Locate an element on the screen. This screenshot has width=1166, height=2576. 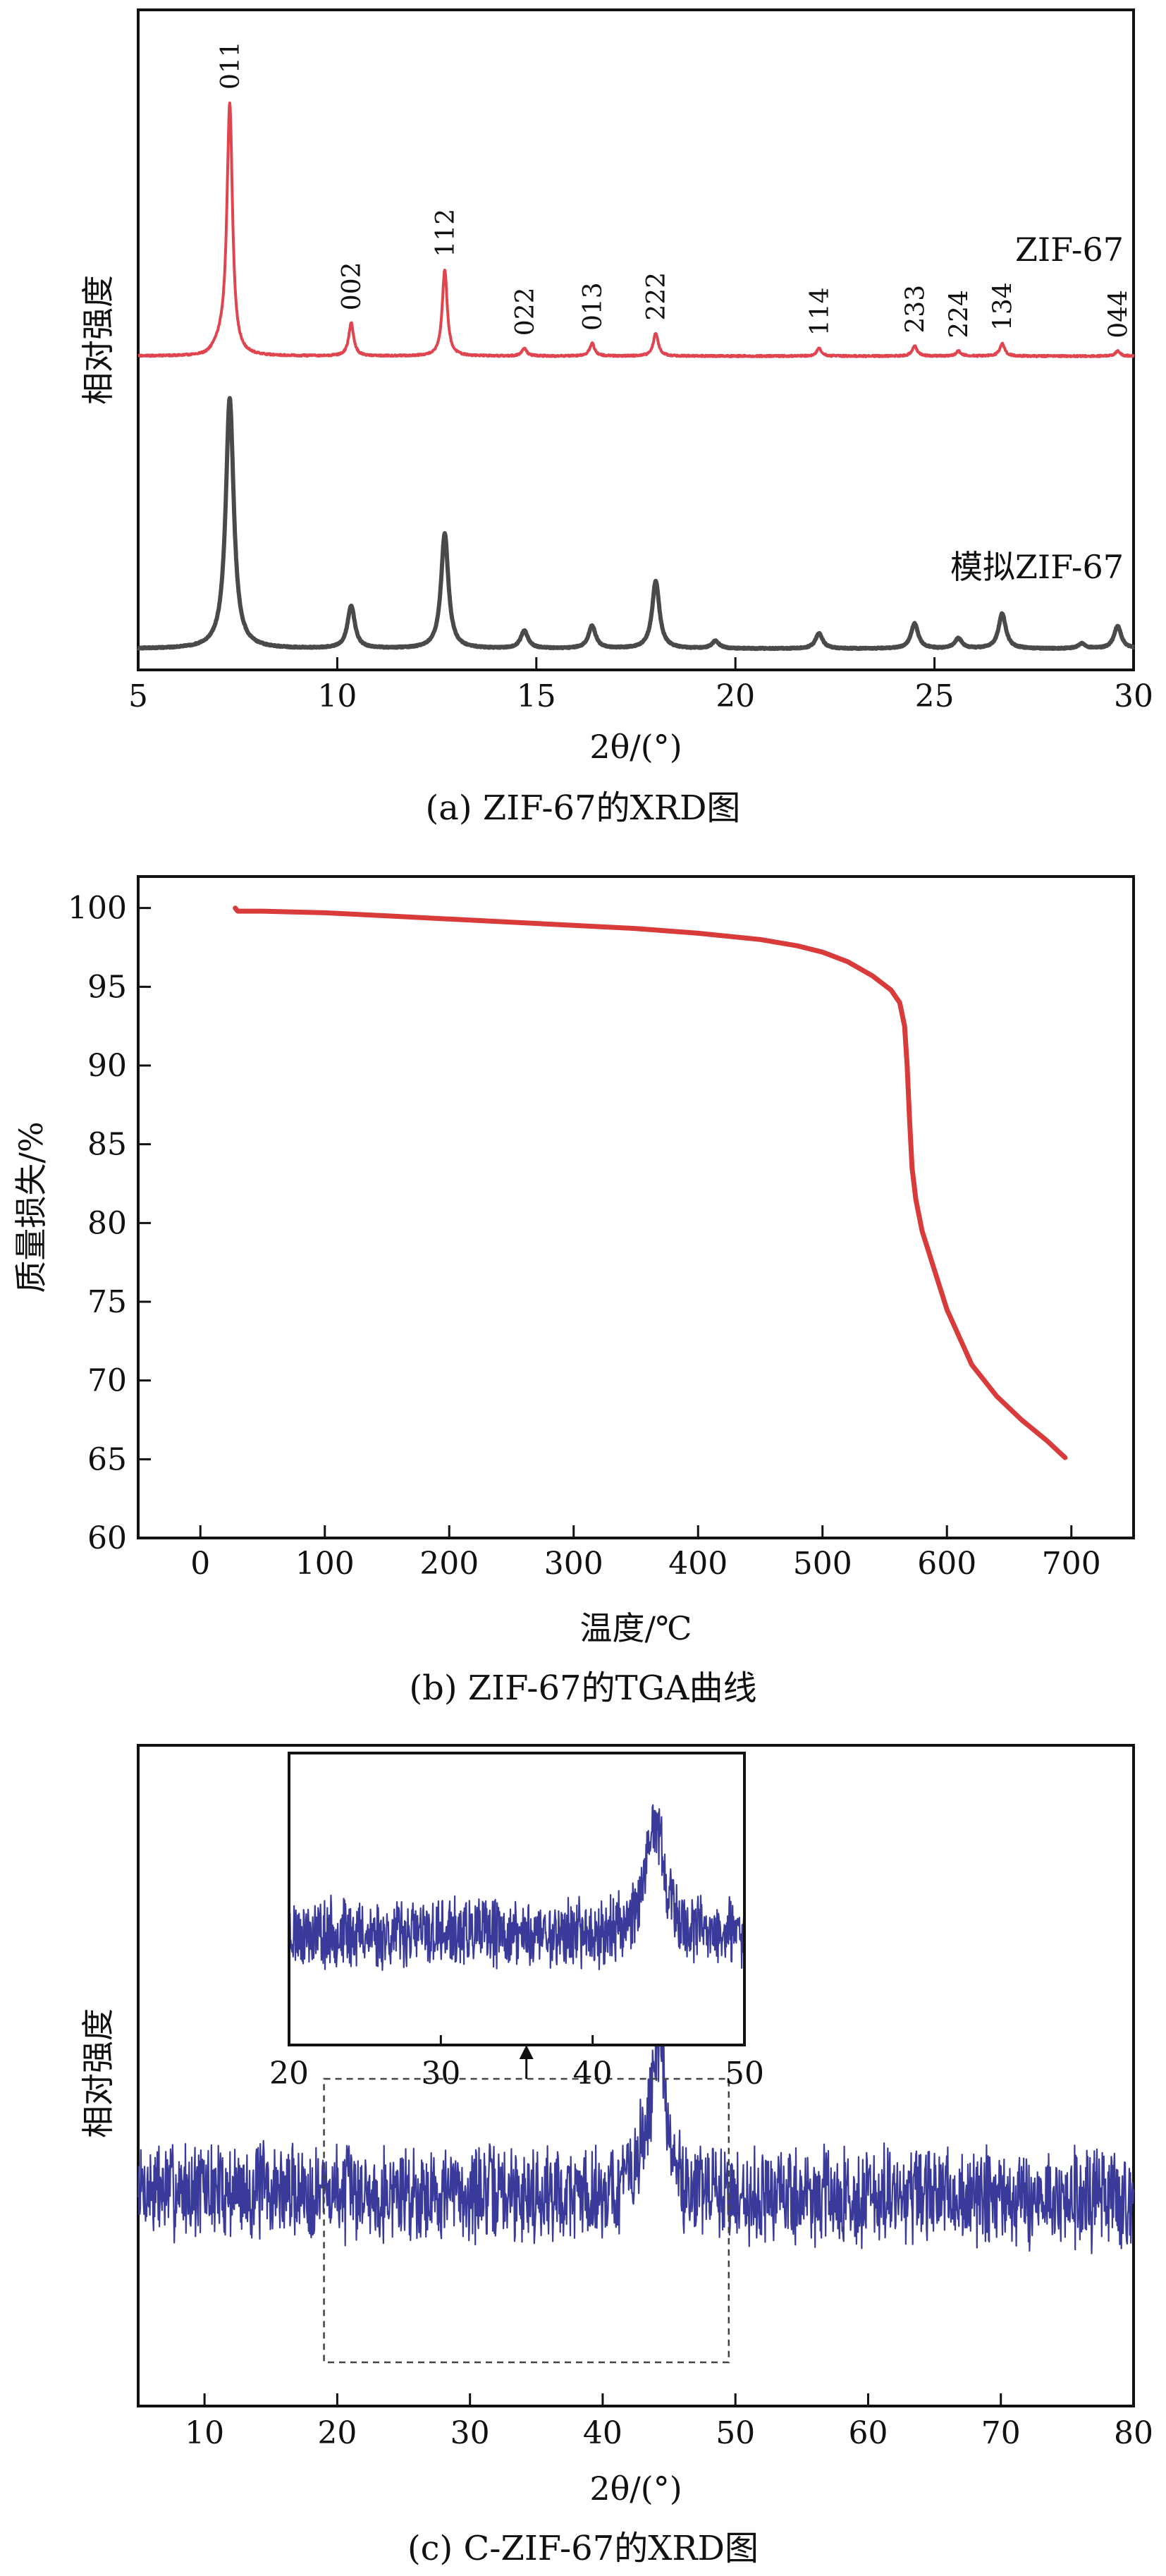
series-label-simulated-zif67: 模拟ZIF-67 is located at coordinates (1037, 567).